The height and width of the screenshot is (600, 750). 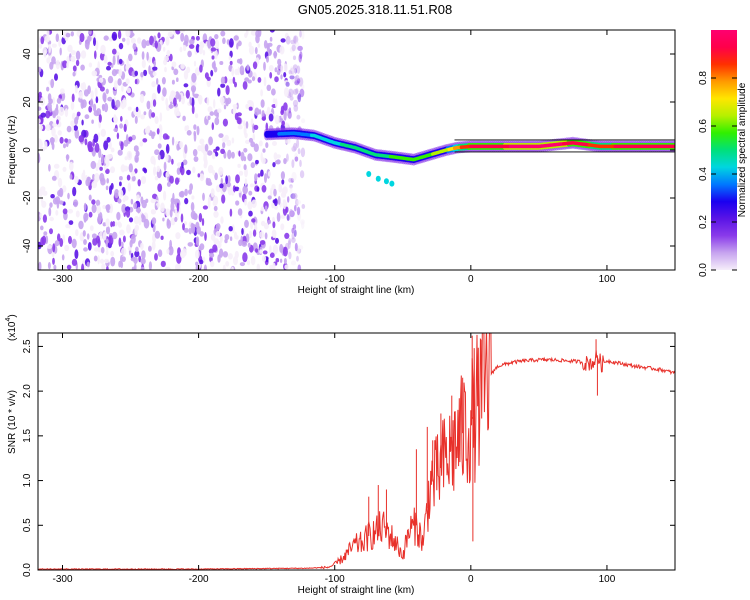 I want to click on y-tick-label: -40, so click(x=27, y=245).